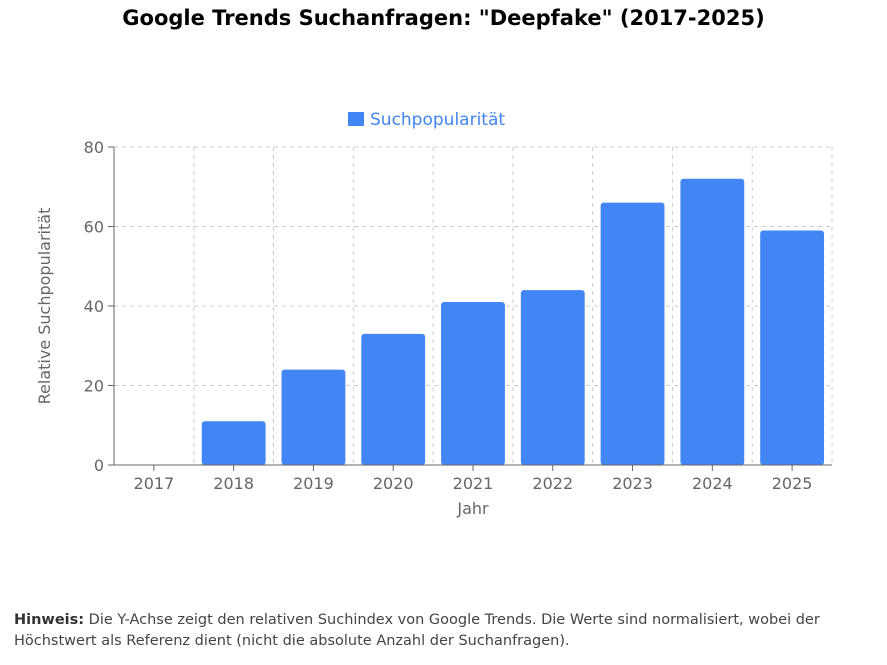 This screenshot has width=887, height=665. Describe the element at coordinates (473, 483) in the screenshot. I see `x-tick-label: 2021` at that location.